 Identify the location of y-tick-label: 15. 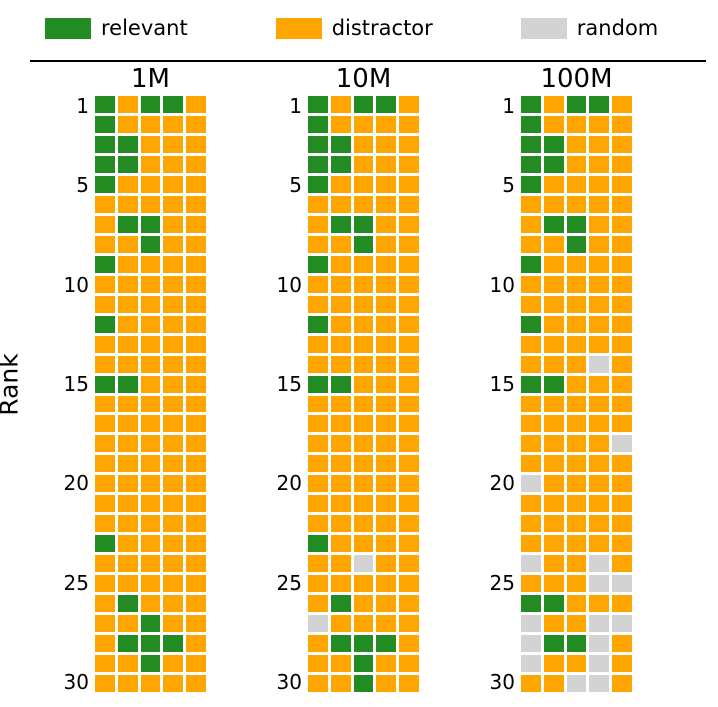
(289, 384).